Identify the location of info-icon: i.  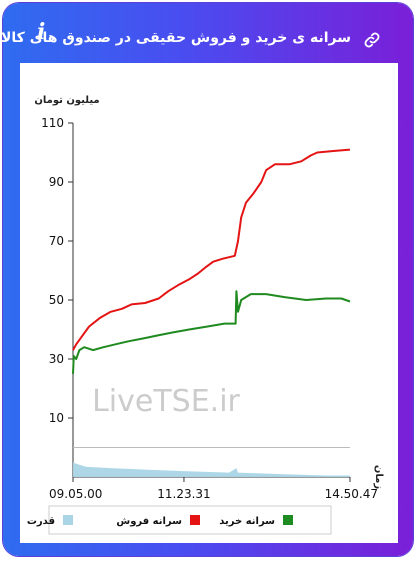
(41, 32).